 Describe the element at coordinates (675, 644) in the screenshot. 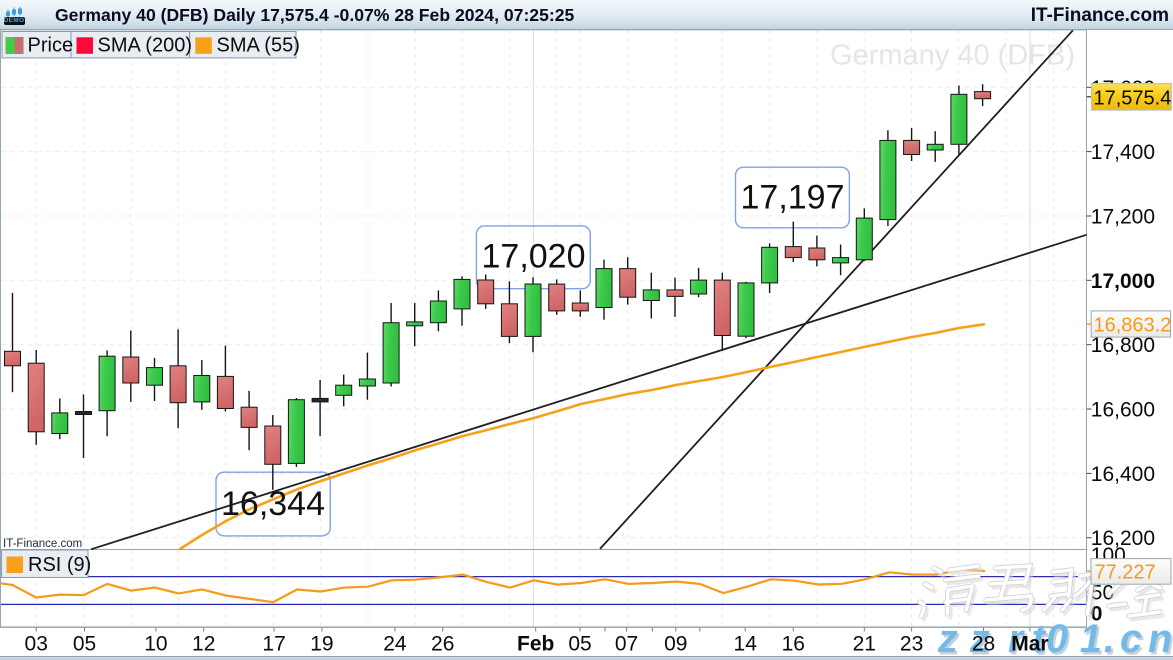

I see `svg-text: 09` at that location.